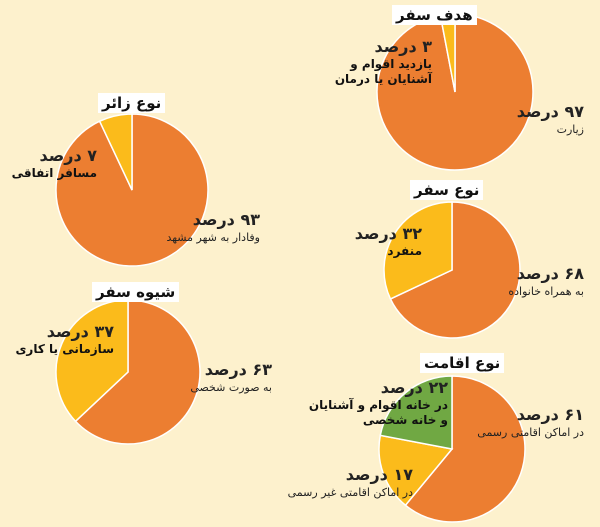  What do you see at coordinates (434, 15) in the screenshot?
I see `chart-title-trip-purpose: هدف سفر` at bounding box center [434, 15].